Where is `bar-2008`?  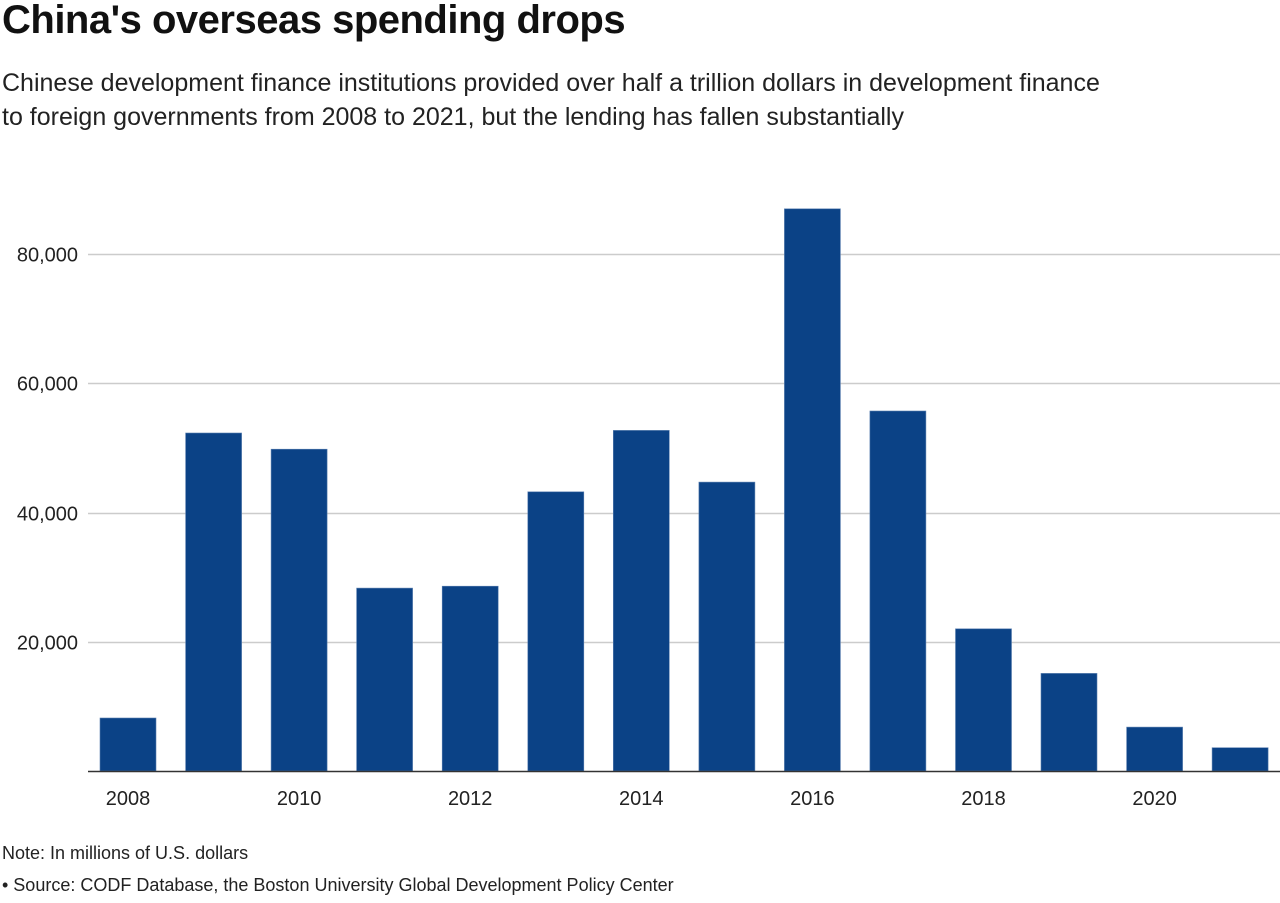
bar-2008 is located at coordinates (128, 744).